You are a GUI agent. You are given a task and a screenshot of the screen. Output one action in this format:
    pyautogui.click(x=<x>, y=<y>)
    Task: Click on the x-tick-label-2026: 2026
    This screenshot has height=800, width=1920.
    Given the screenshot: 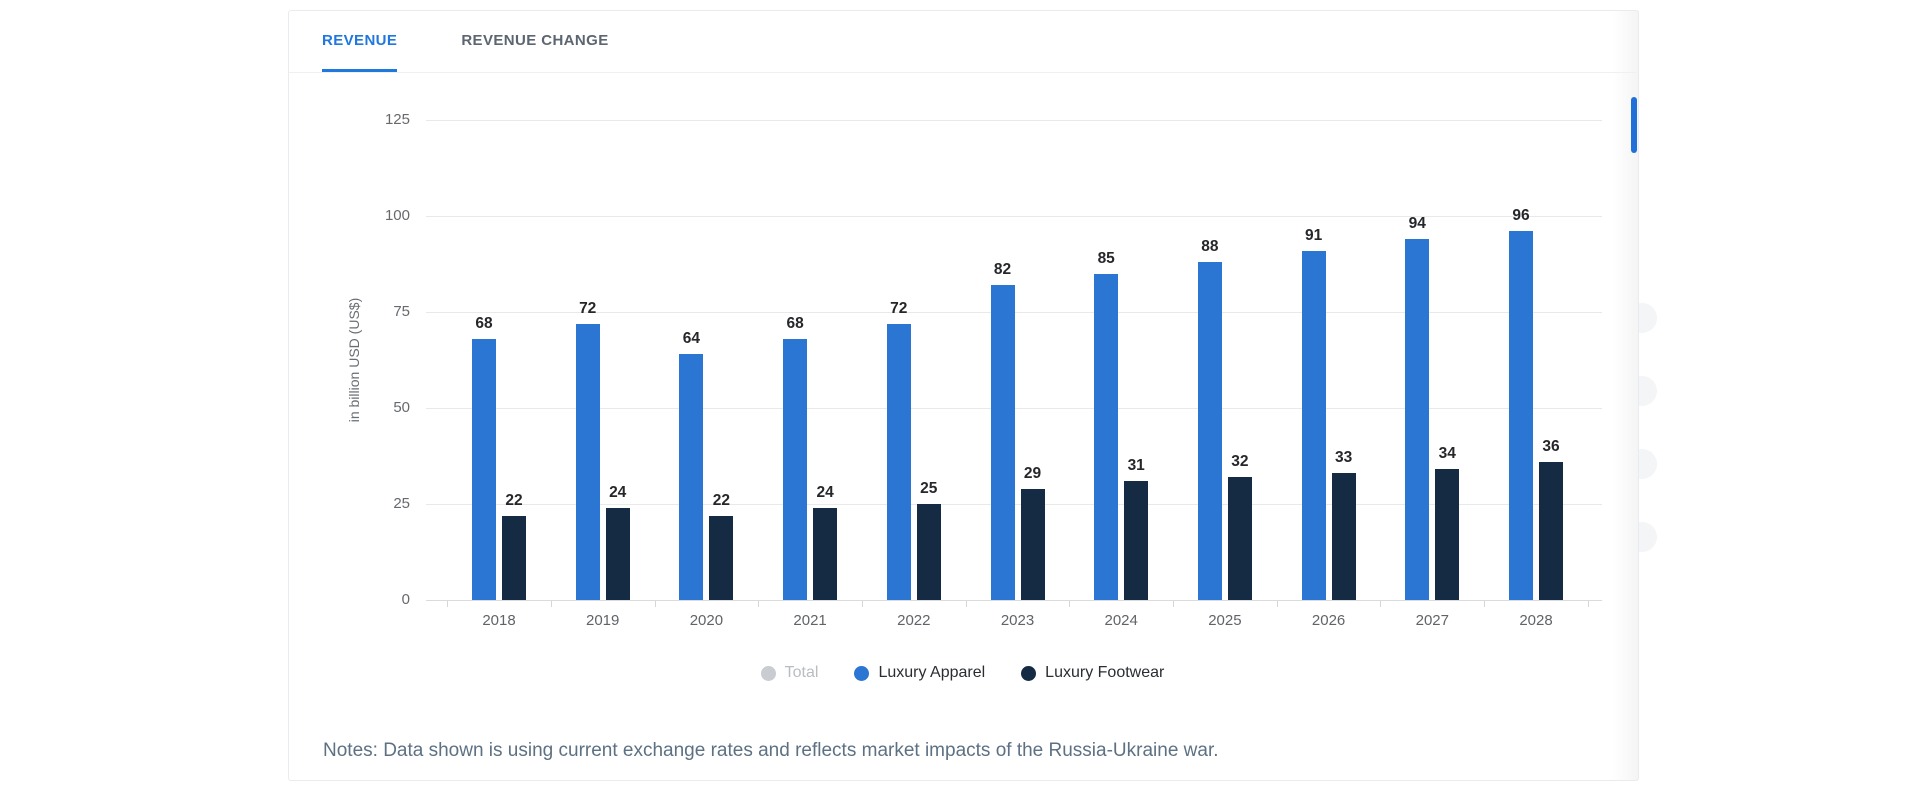 What is the action you would take?
    pyautogui.click(x=1328, y=620)
    